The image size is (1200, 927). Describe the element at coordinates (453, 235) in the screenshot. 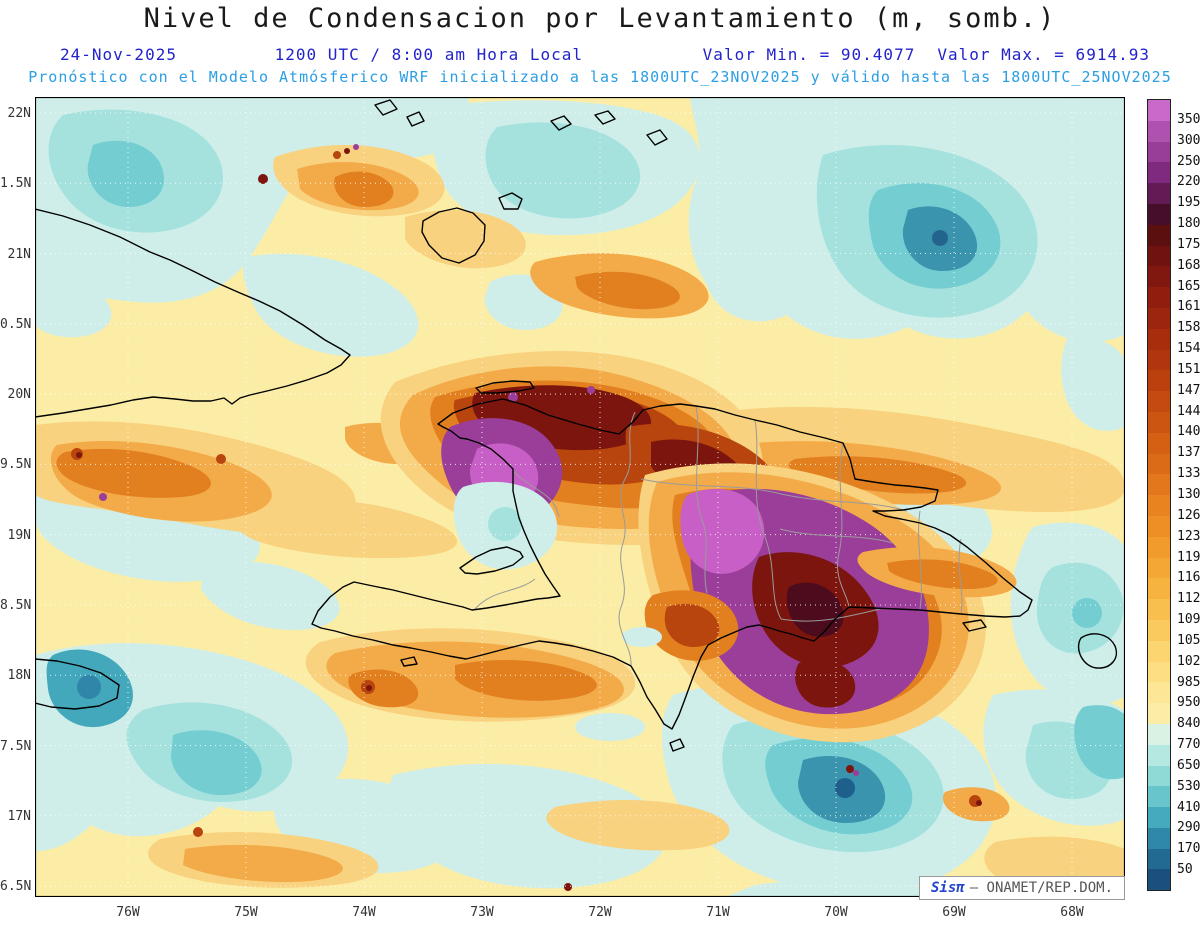

I see `coast-great-inagua` at that location.